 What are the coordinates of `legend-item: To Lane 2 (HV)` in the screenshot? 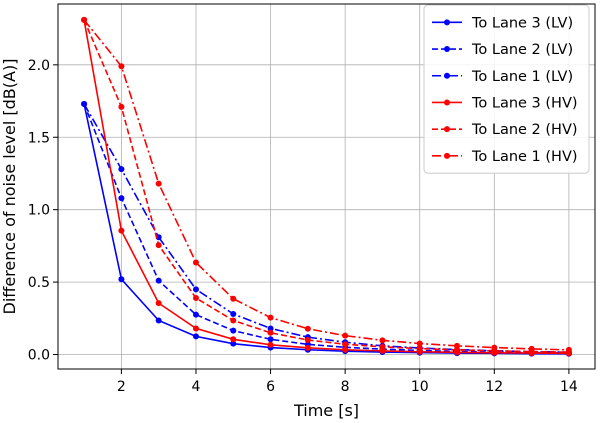 It's located at (505, 130).